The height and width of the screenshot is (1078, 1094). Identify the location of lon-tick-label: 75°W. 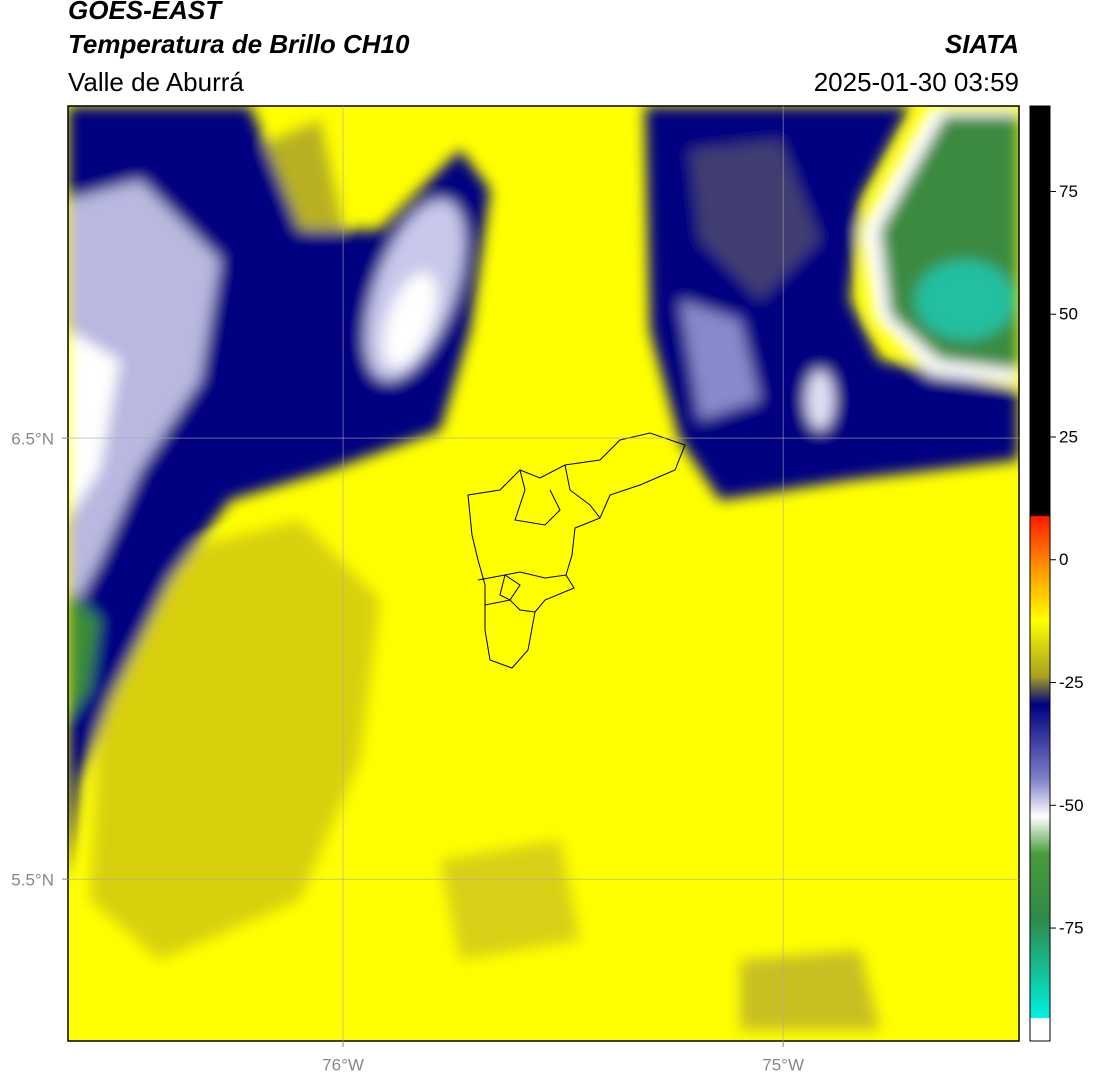
(783, 1064).